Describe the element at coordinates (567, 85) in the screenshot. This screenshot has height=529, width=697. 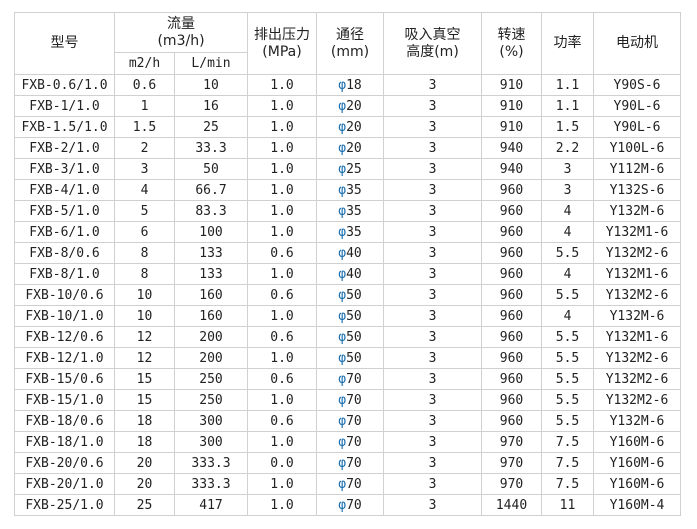
I see `table-cell: 1.1` at that location.